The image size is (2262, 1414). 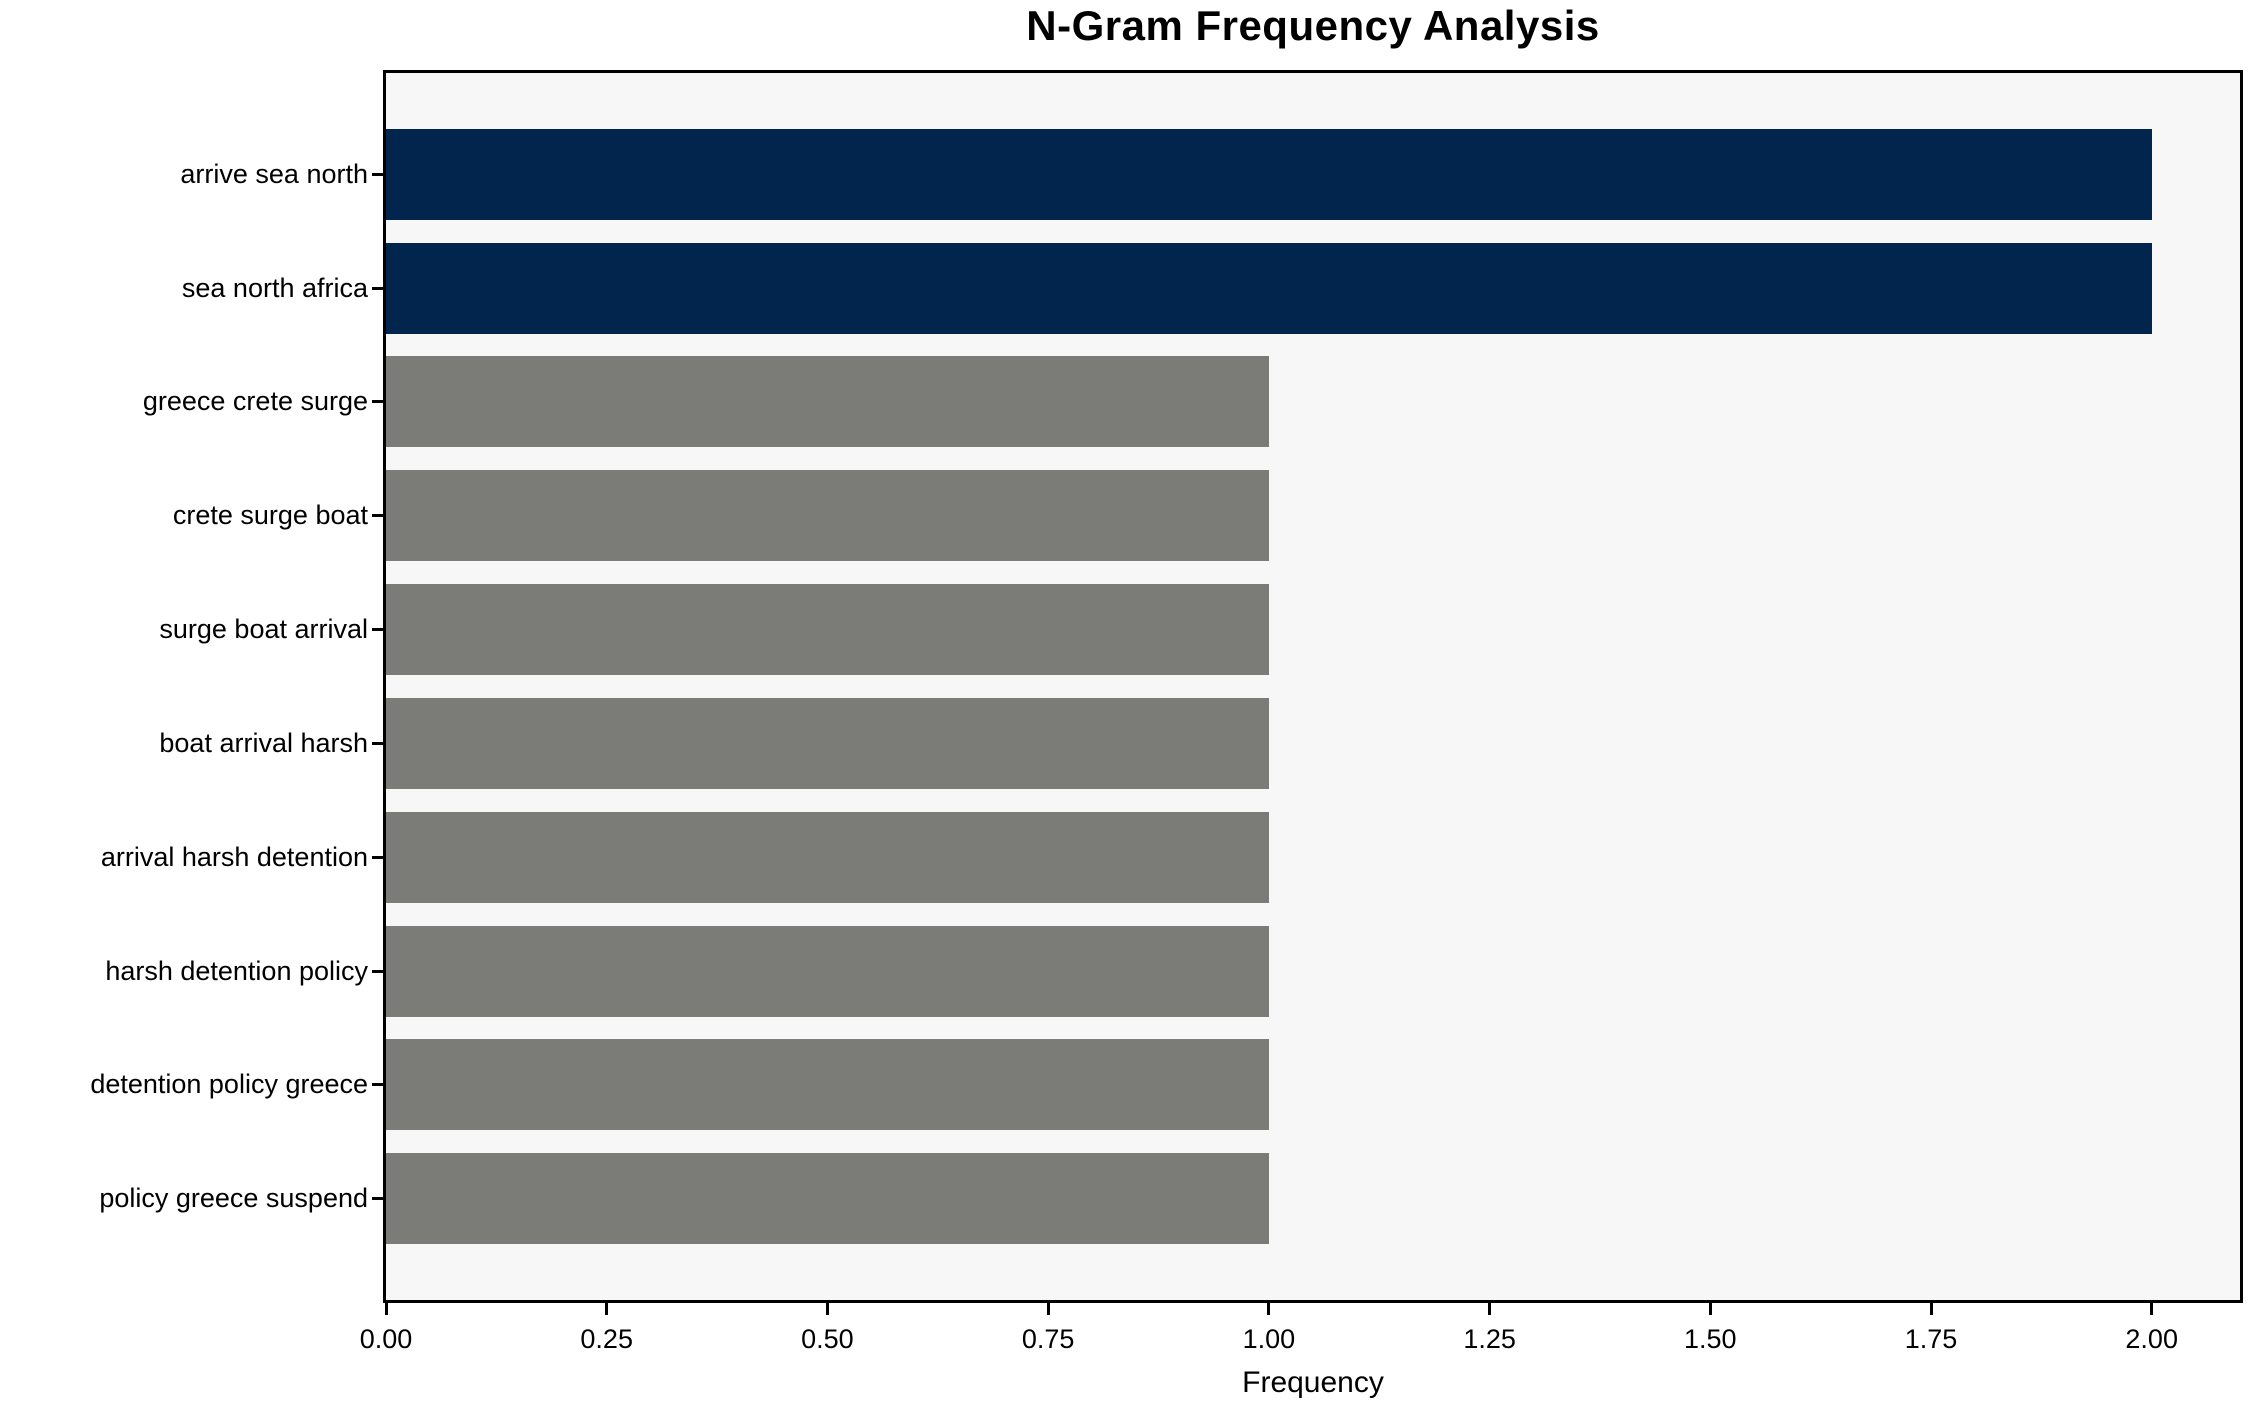 I want to click on bar-boat-arrival-harsh, so click(x=827, y=743).